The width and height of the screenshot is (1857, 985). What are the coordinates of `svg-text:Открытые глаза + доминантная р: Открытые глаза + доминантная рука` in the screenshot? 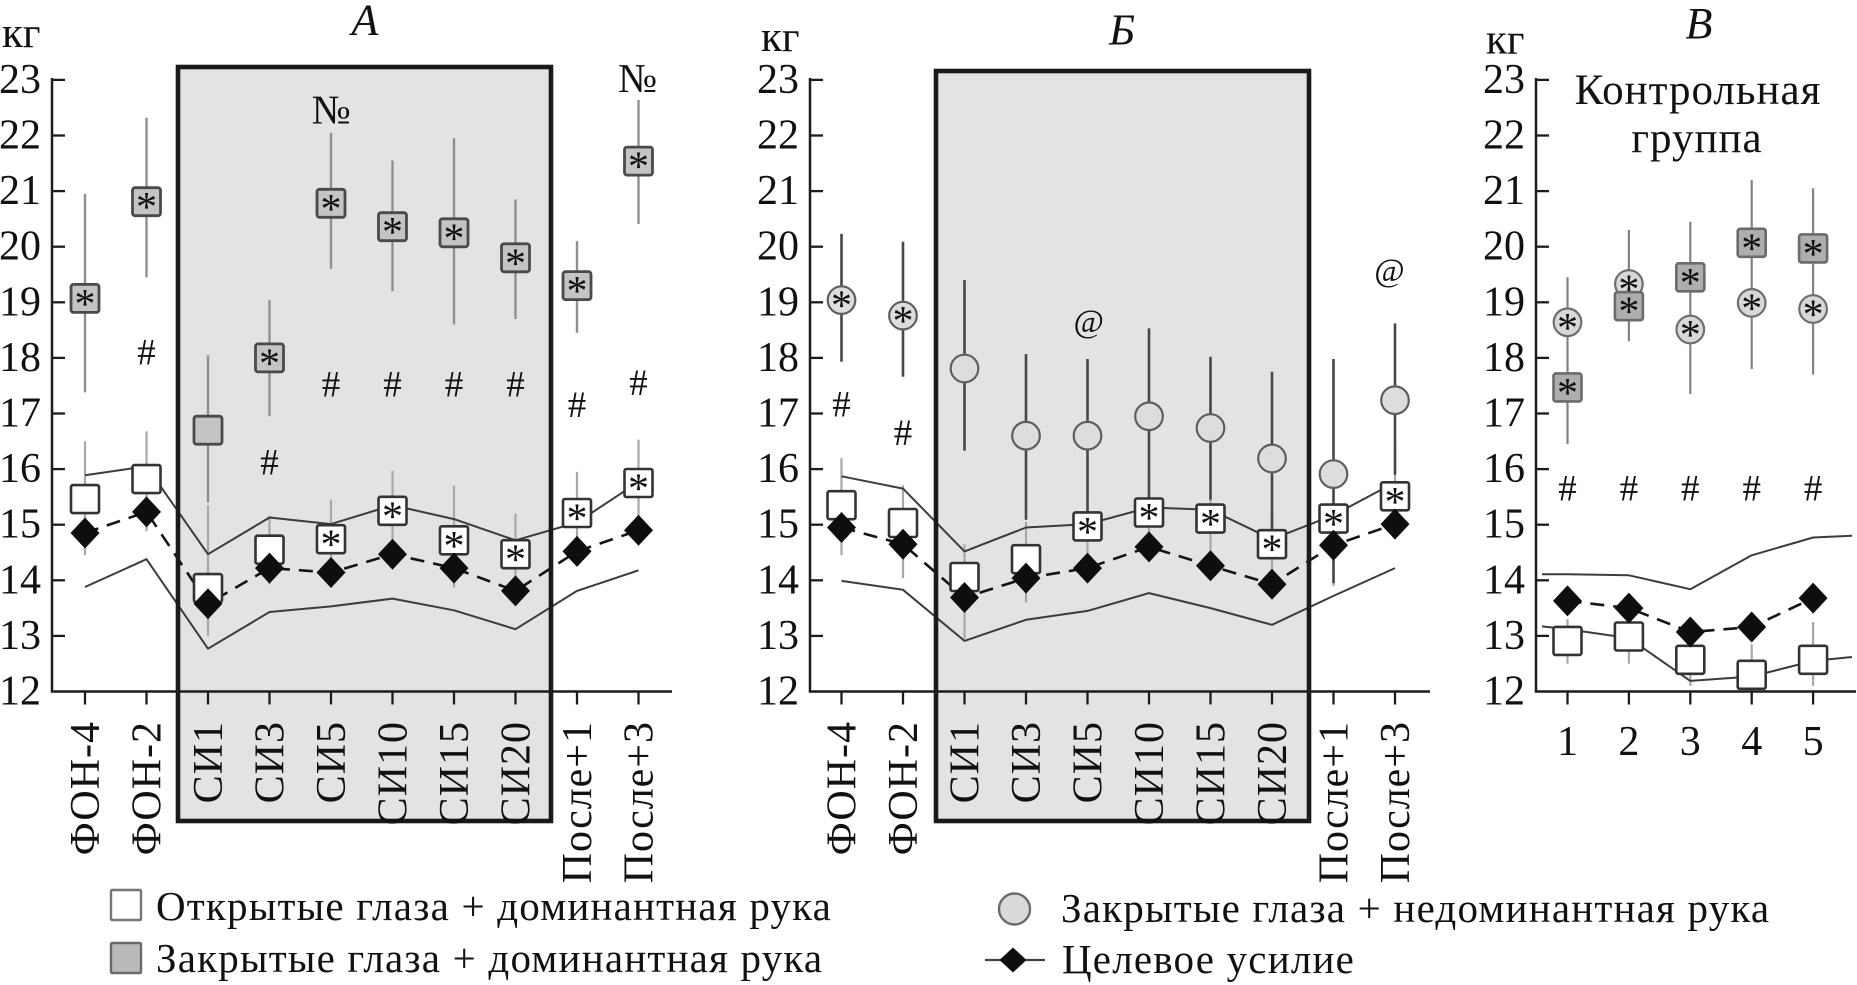 It's located at (494, 906).